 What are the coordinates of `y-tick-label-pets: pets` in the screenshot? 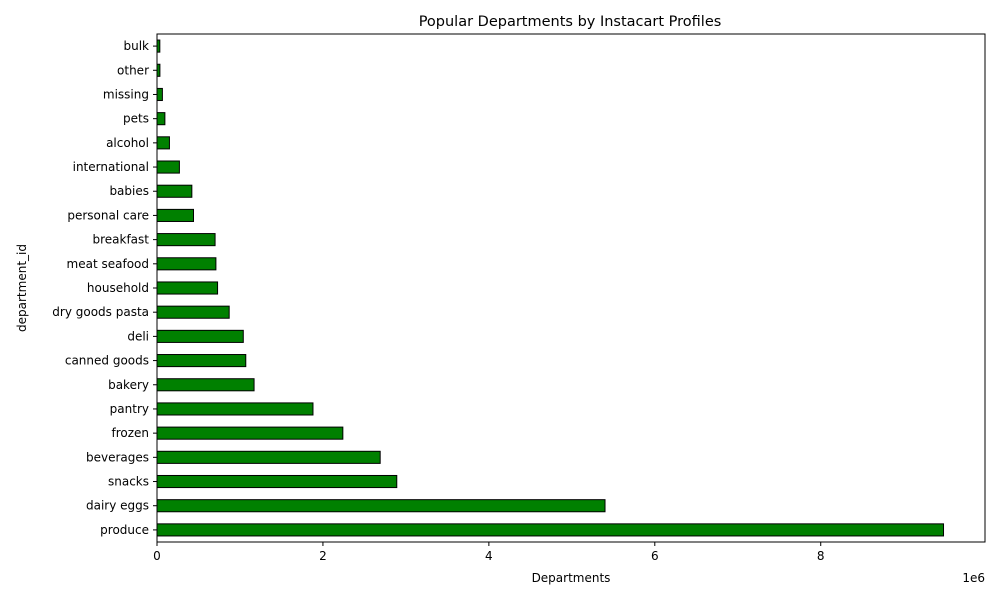 It's located at (136, 119).